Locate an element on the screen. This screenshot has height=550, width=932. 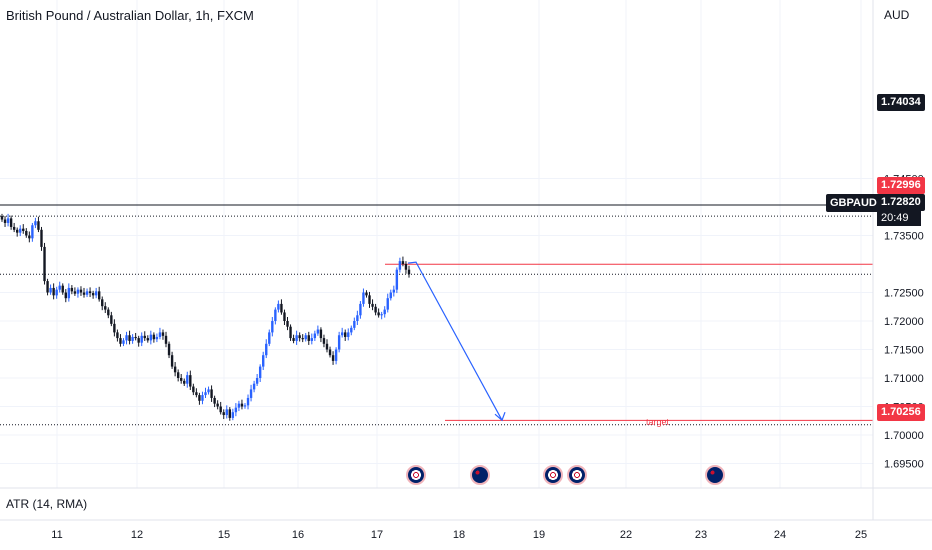
currency-label: AUD is located at coordinates (897, 15).